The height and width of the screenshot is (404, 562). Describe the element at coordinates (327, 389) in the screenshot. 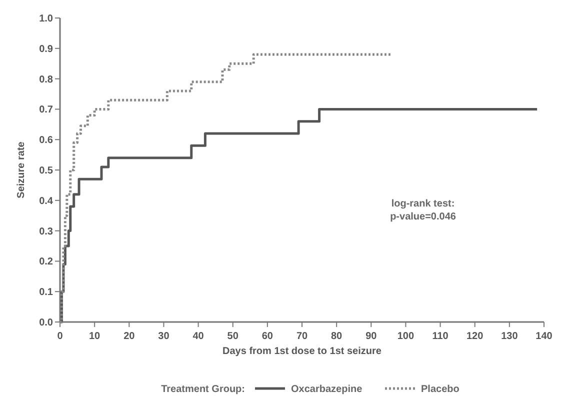

I see `legend-label: Oxcarbazepine` at that location.